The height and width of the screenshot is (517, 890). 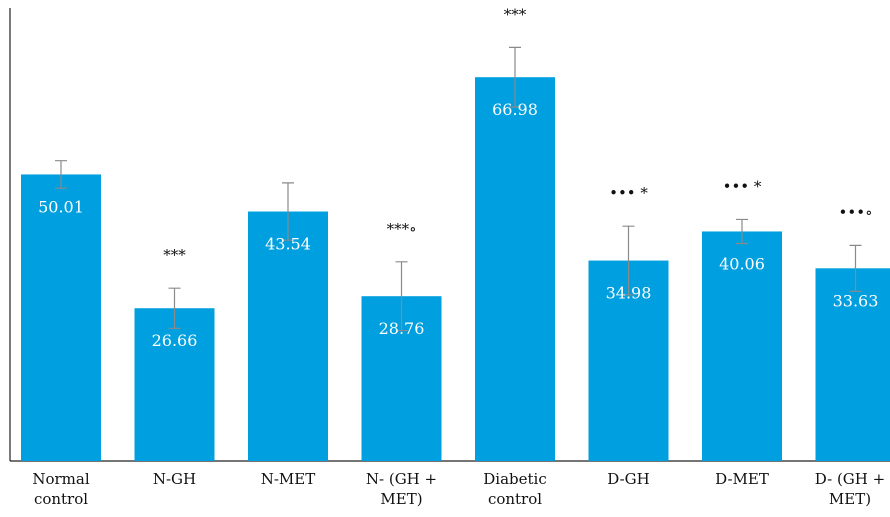 I want to click on category-label-5: Diabetic control, so click(x=514, y=489).